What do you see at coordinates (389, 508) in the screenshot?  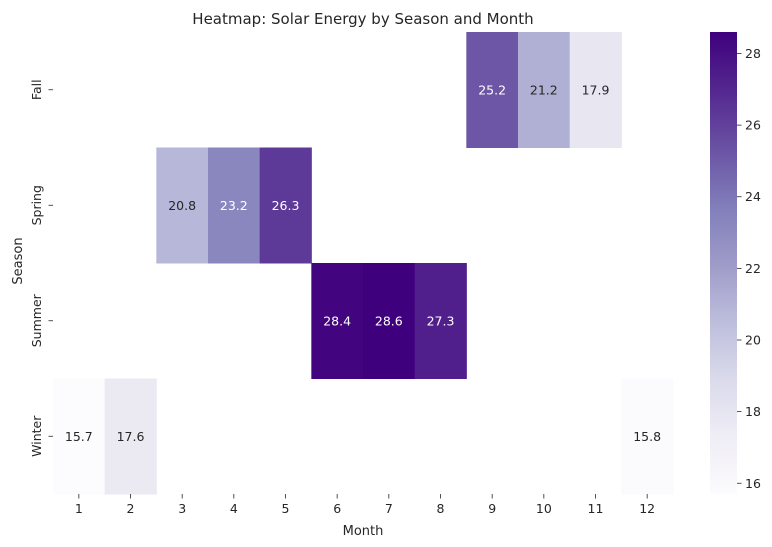 I see `x-tick-label: 7` at bounding box center [389, 508].